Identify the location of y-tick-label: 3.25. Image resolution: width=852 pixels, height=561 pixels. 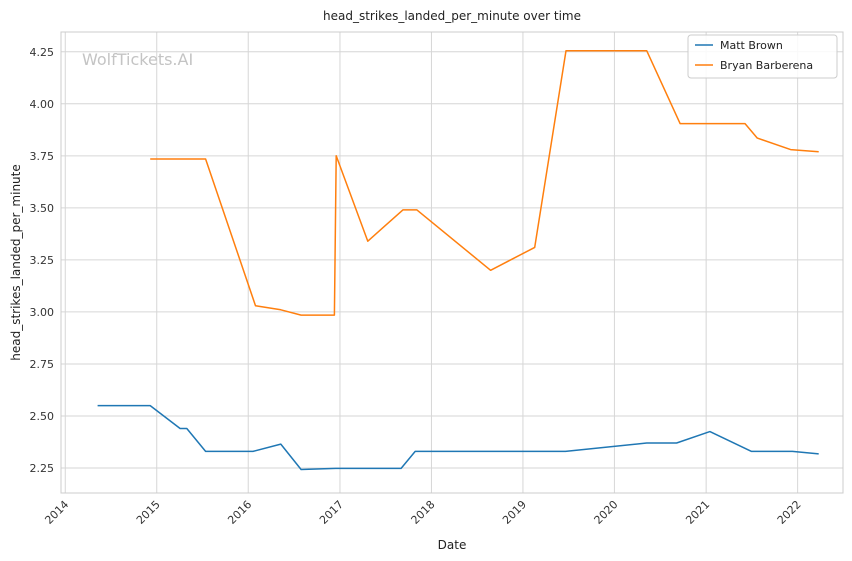
(42, 260).